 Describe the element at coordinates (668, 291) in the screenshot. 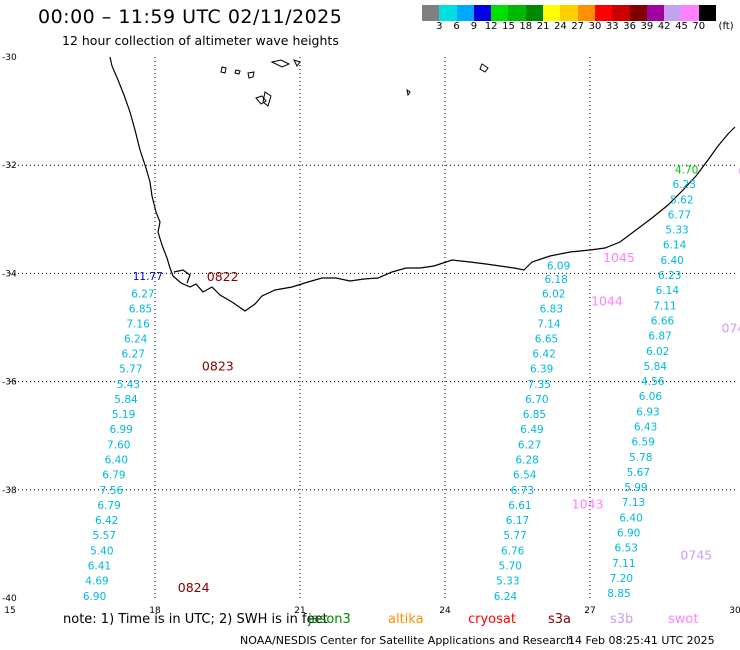

I see `wave-height-value: 6.14` at that location.